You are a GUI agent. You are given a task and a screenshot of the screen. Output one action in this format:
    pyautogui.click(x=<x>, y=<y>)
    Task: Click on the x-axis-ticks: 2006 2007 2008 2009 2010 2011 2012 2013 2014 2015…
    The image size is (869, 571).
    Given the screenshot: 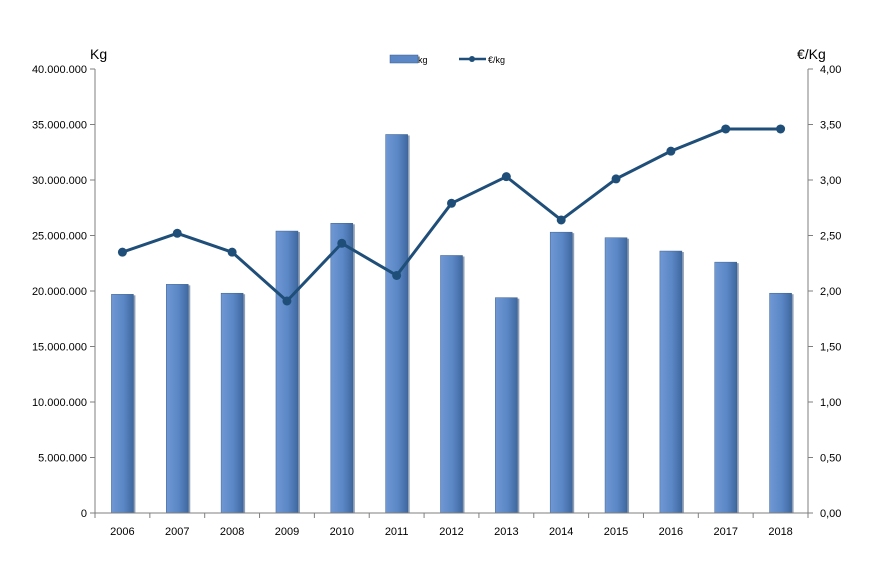 What is the action you would take?
    pyautogui.click(x=451, y=525)
    